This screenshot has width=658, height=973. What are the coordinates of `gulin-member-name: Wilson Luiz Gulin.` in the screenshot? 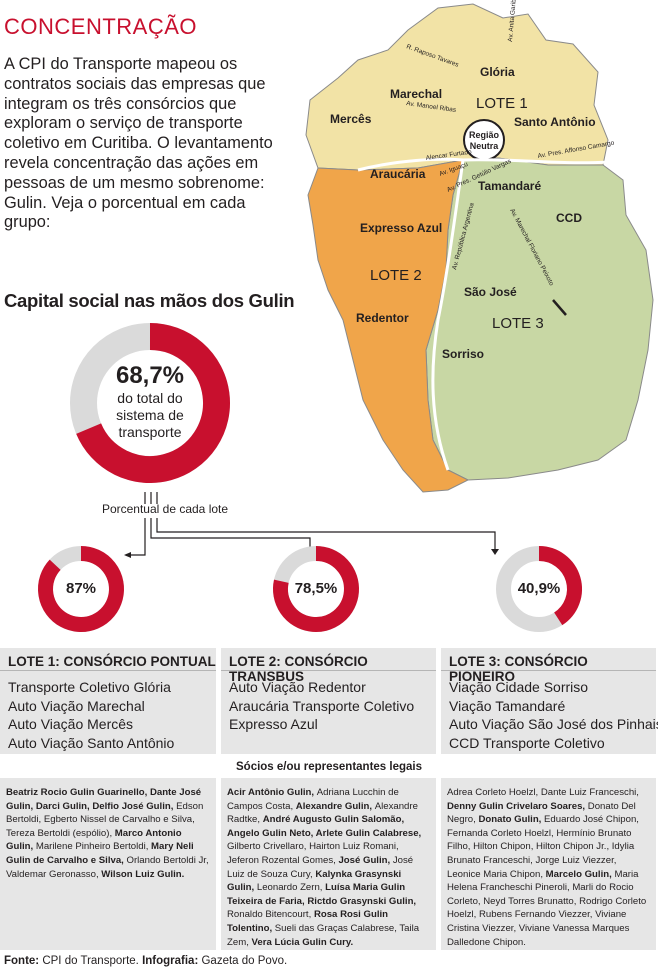 It's located at (143, 874).